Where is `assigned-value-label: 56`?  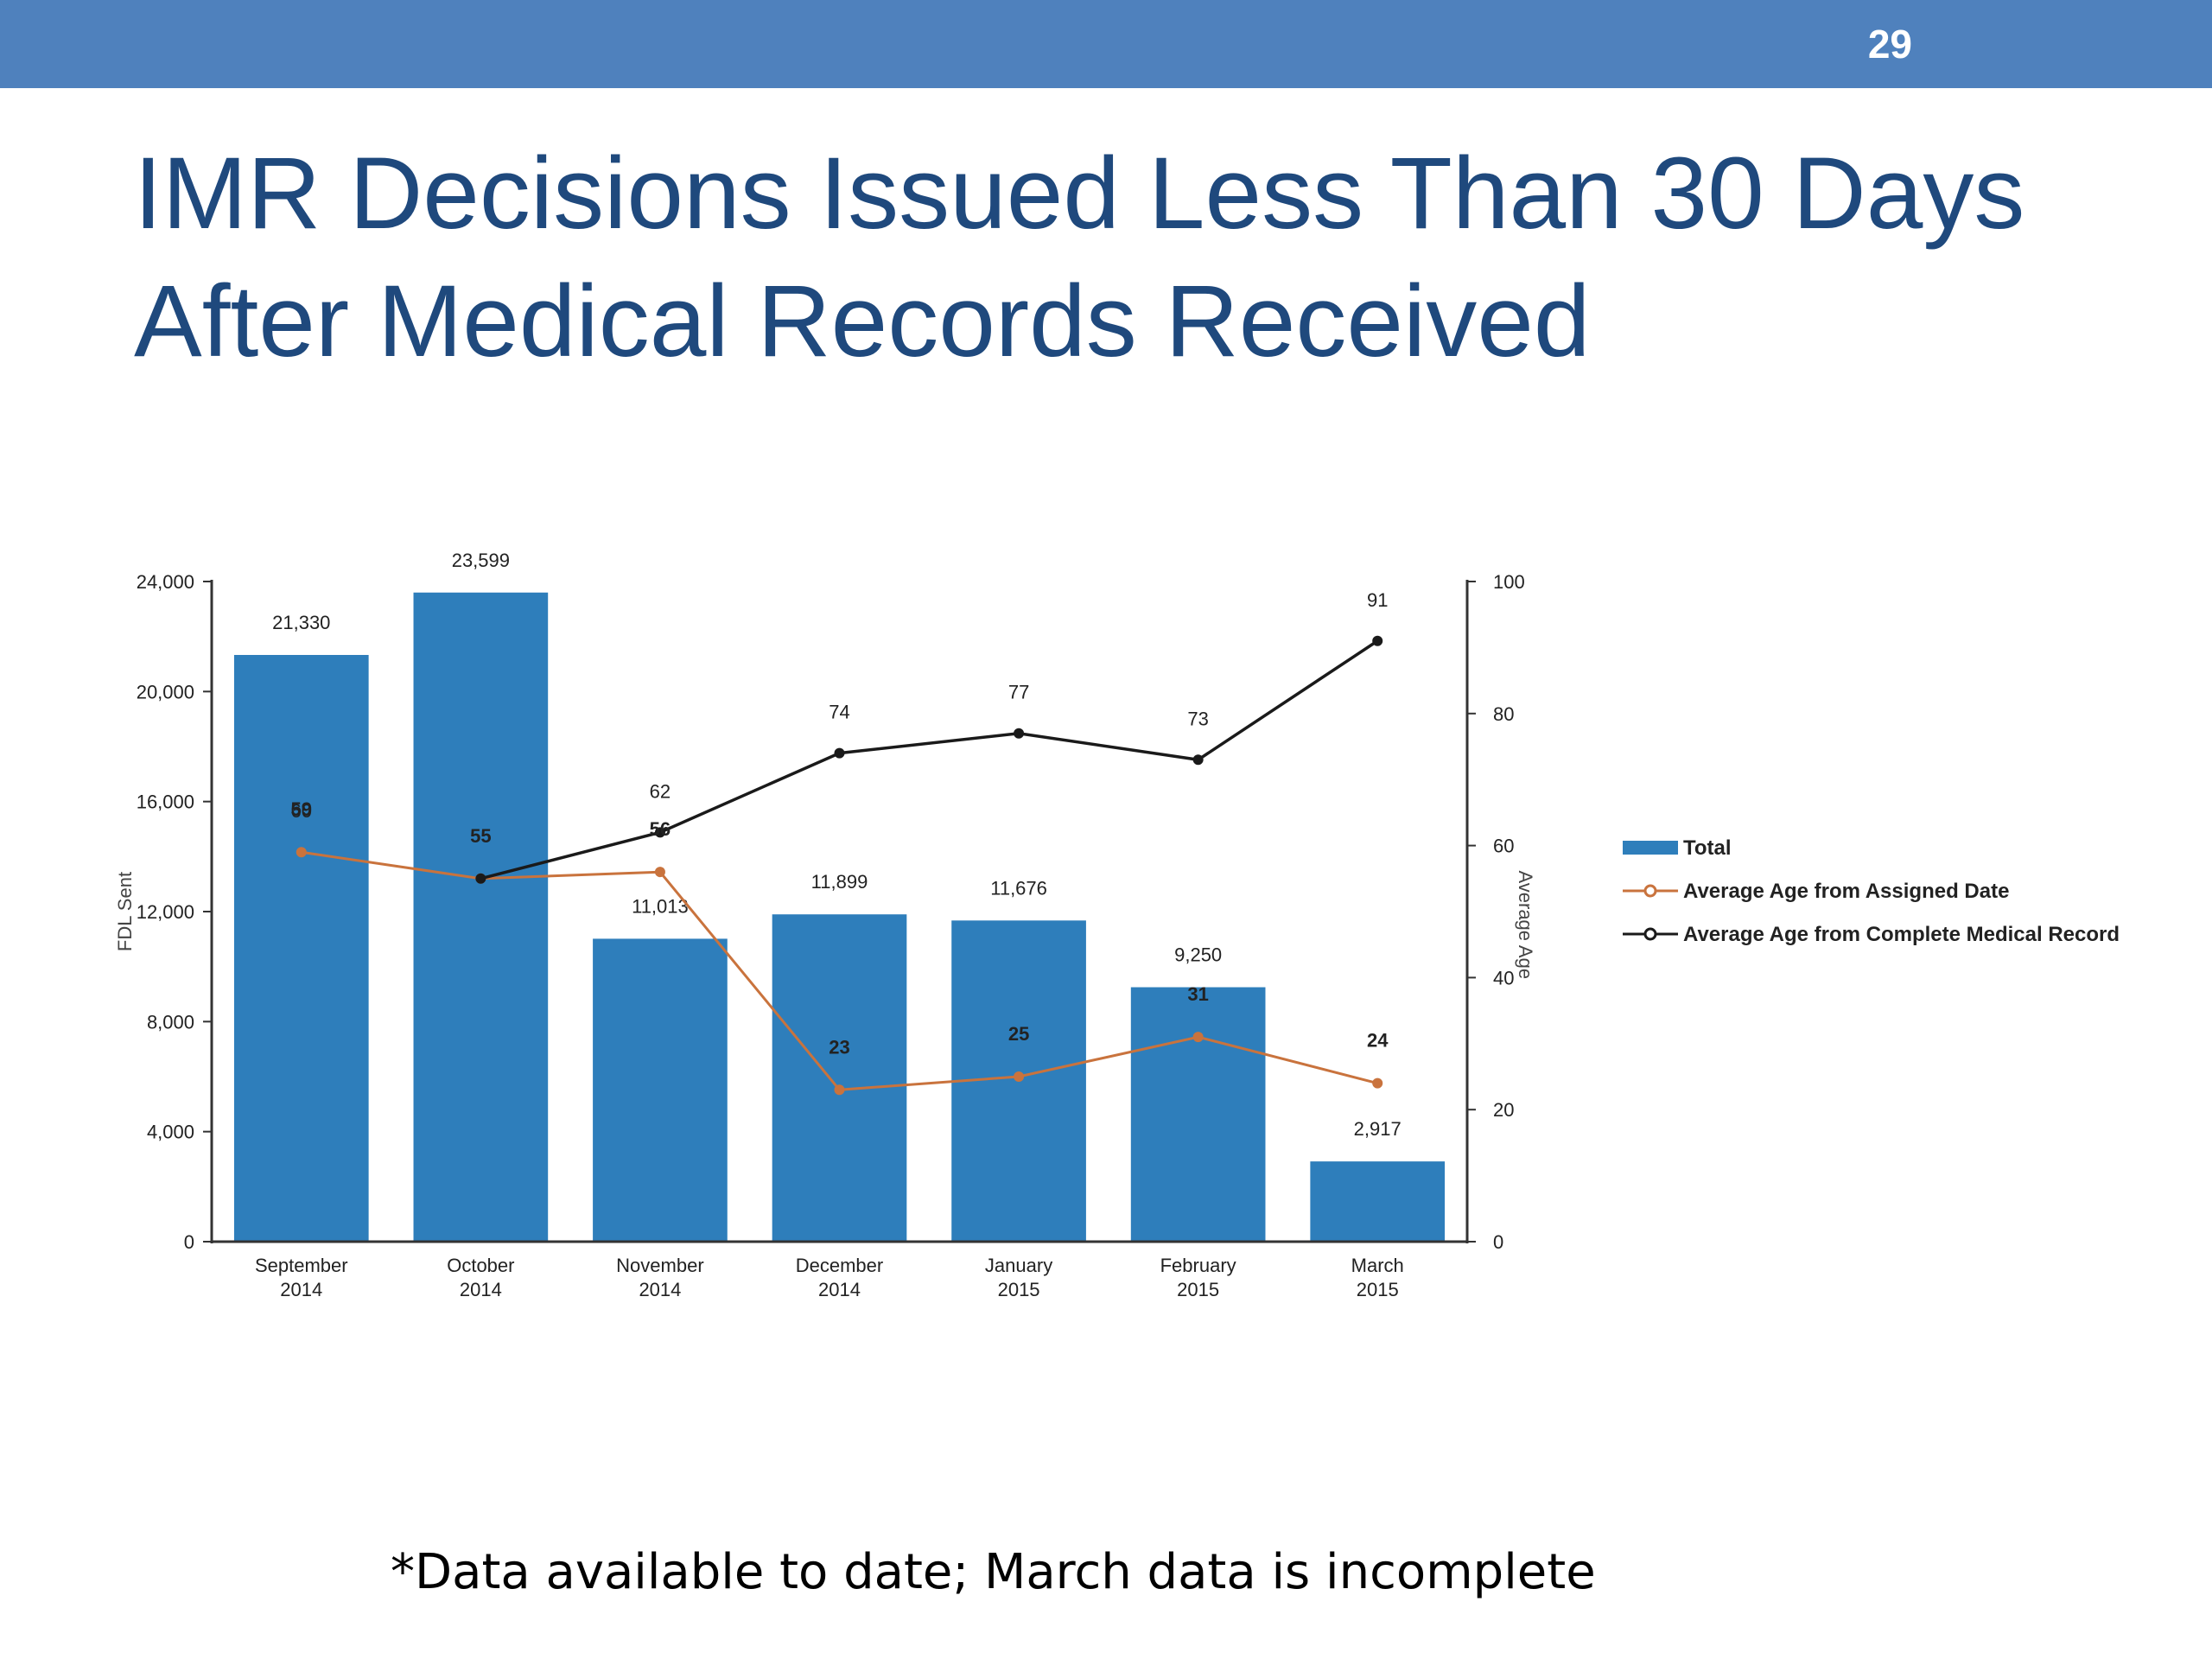
assigned-value-label: 56 is located at coordinates (660, 829).